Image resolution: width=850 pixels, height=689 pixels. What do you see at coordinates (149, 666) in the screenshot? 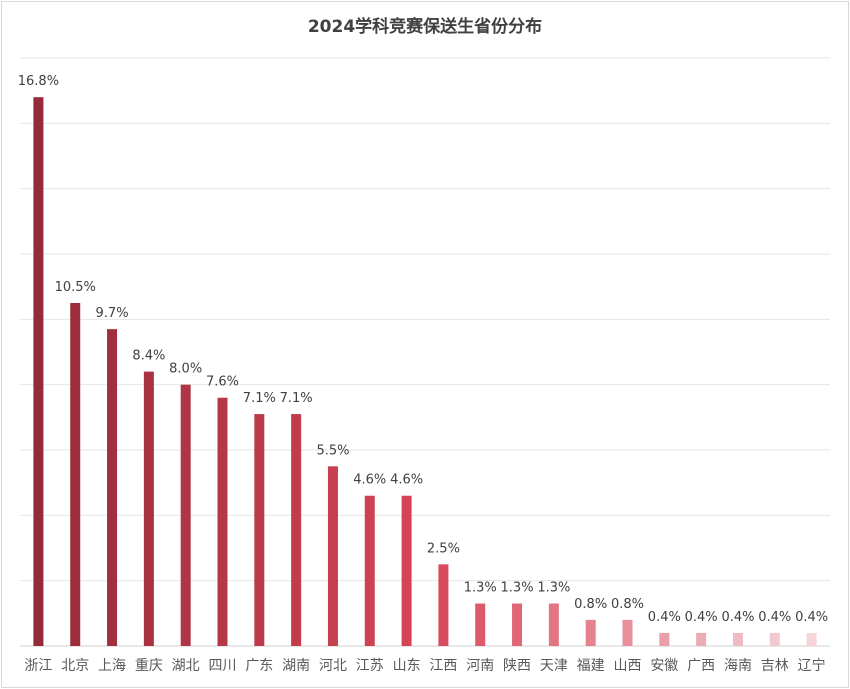
I see `category-label: 重庆` at bounding box center [149, 666].